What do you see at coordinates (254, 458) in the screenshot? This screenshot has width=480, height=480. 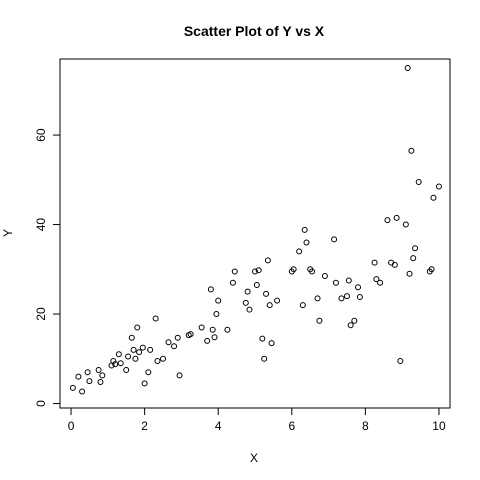 I see `x-axis-label: X` at bounding box center [254, 458].